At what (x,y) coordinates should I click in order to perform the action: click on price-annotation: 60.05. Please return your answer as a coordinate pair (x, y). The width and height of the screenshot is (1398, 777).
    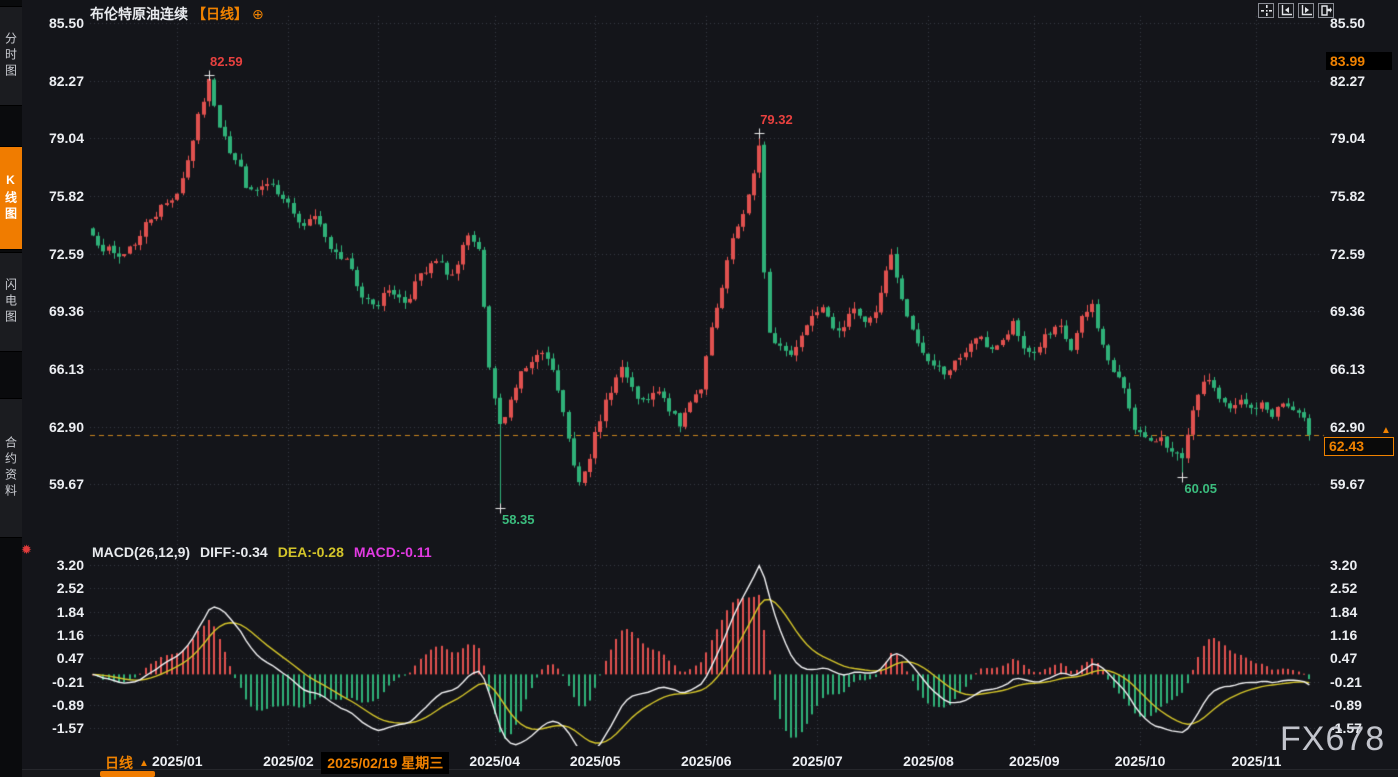
    Looking at the image, I should click on (1200, 489).